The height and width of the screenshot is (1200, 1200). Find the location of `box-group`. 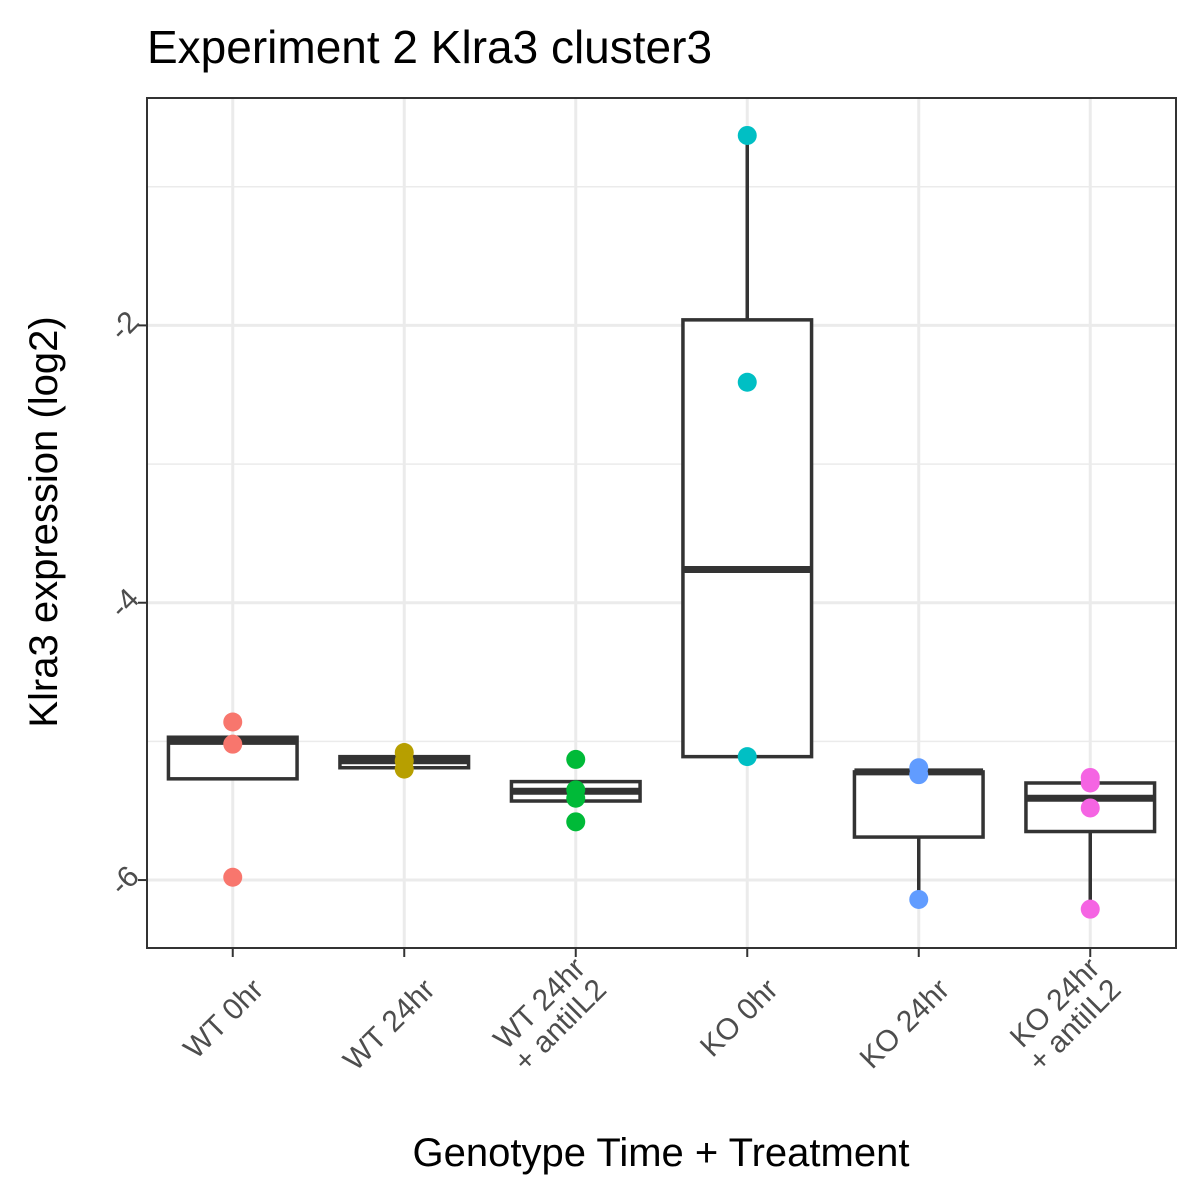

box-group is located at coordinates (747, 447).